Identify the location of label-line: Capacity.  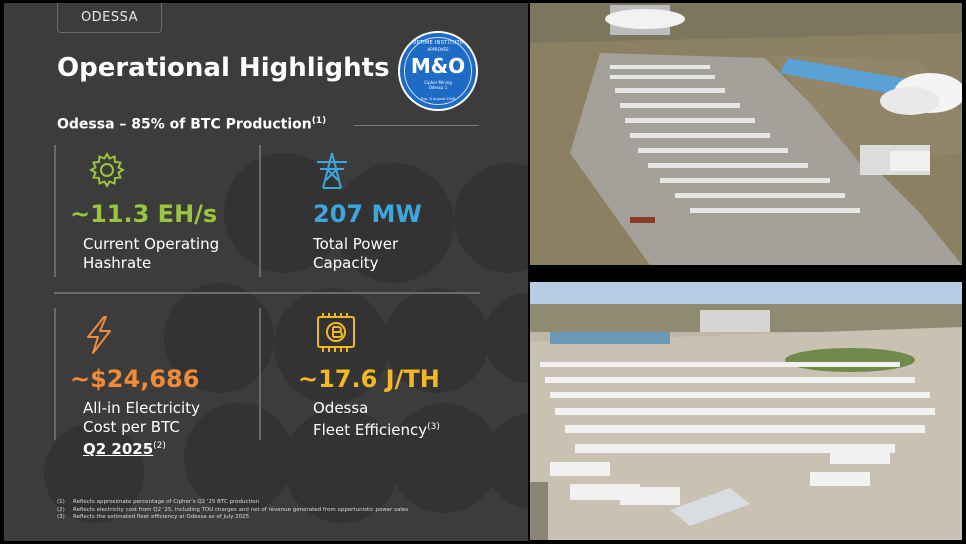
(346, 263).